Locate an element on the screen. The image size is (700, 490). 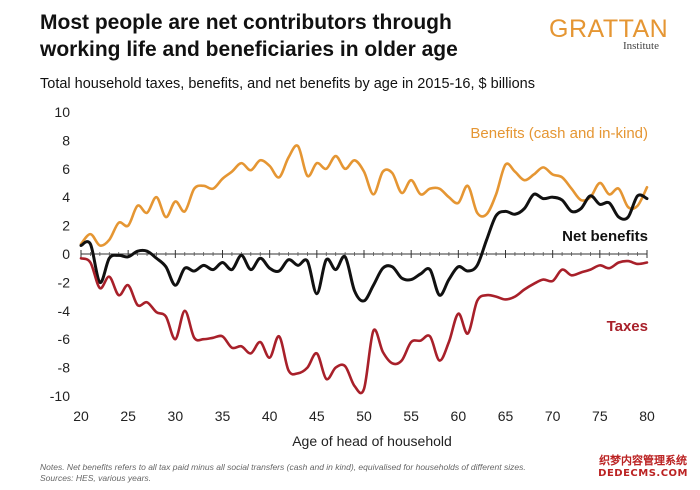
x-tick-label: 30 is located at coordinates (176, 416).